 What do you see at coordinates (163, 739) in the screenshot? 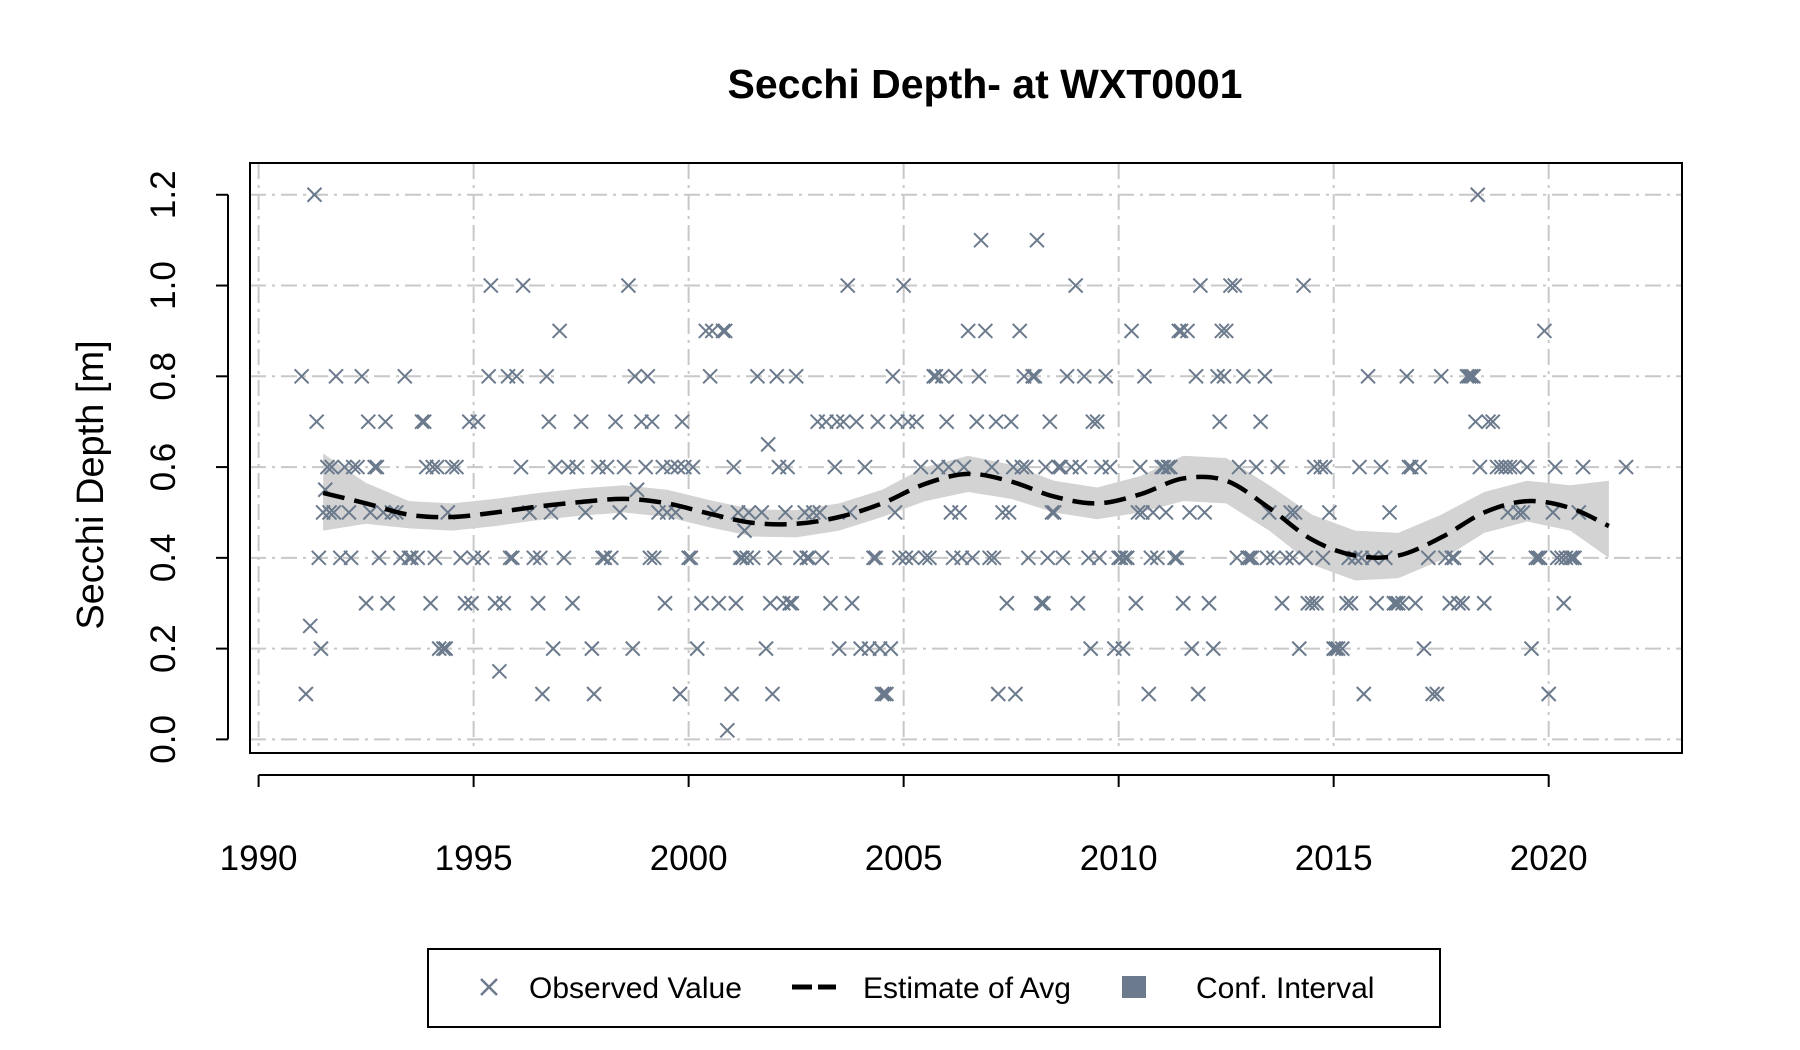
I see `y-tick-label: 0.0` at bounding box center [163, 739].